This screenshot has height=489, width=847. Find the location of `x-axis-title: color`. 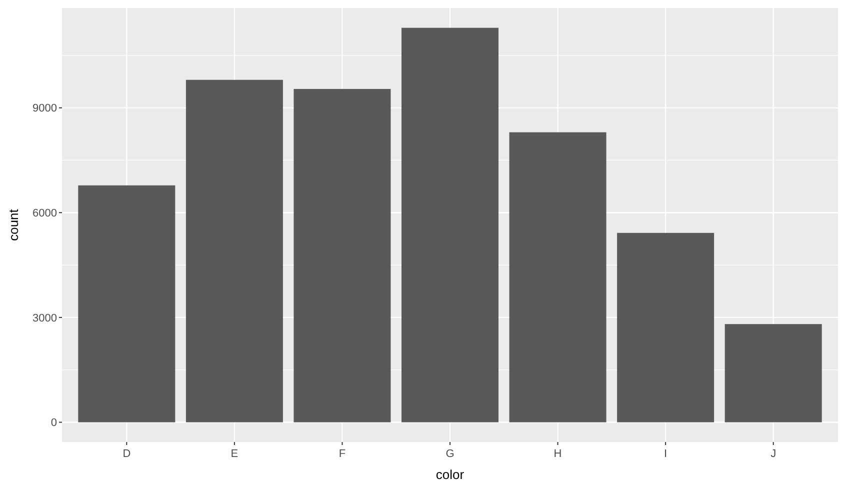

x-axis-title: color is located at coordinates (450, 474).